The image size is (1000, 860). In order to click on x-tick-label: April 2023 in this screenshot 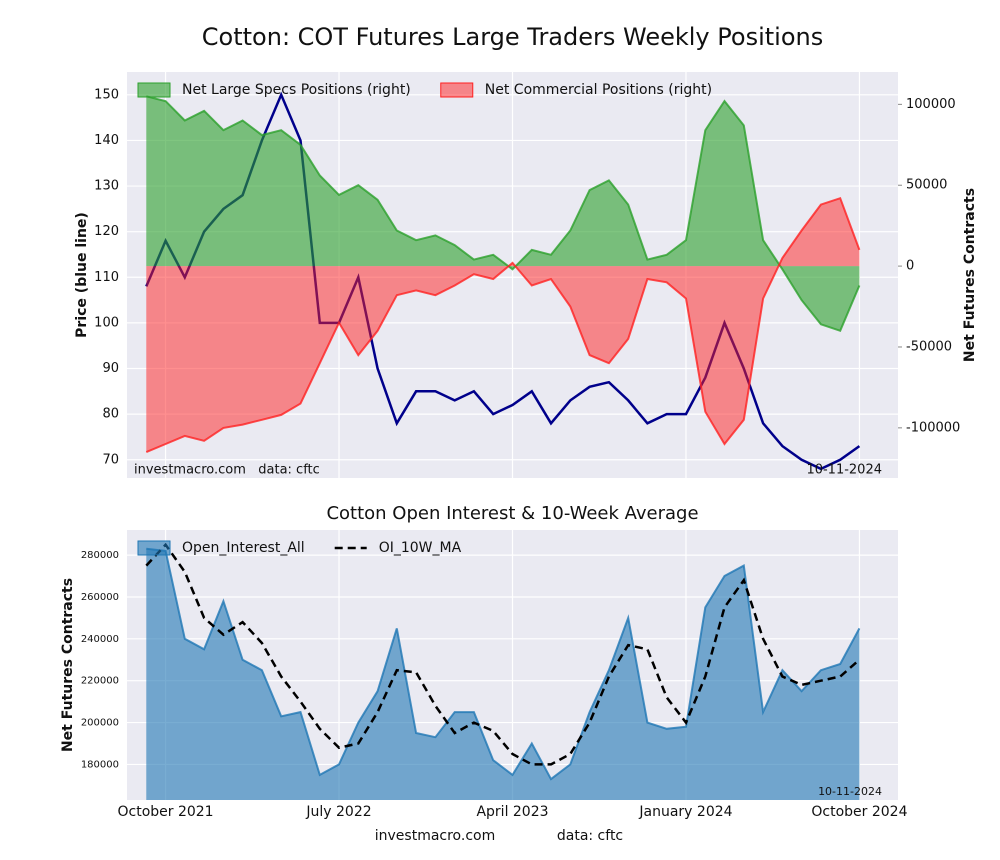, I will do `click(512, 812)`.